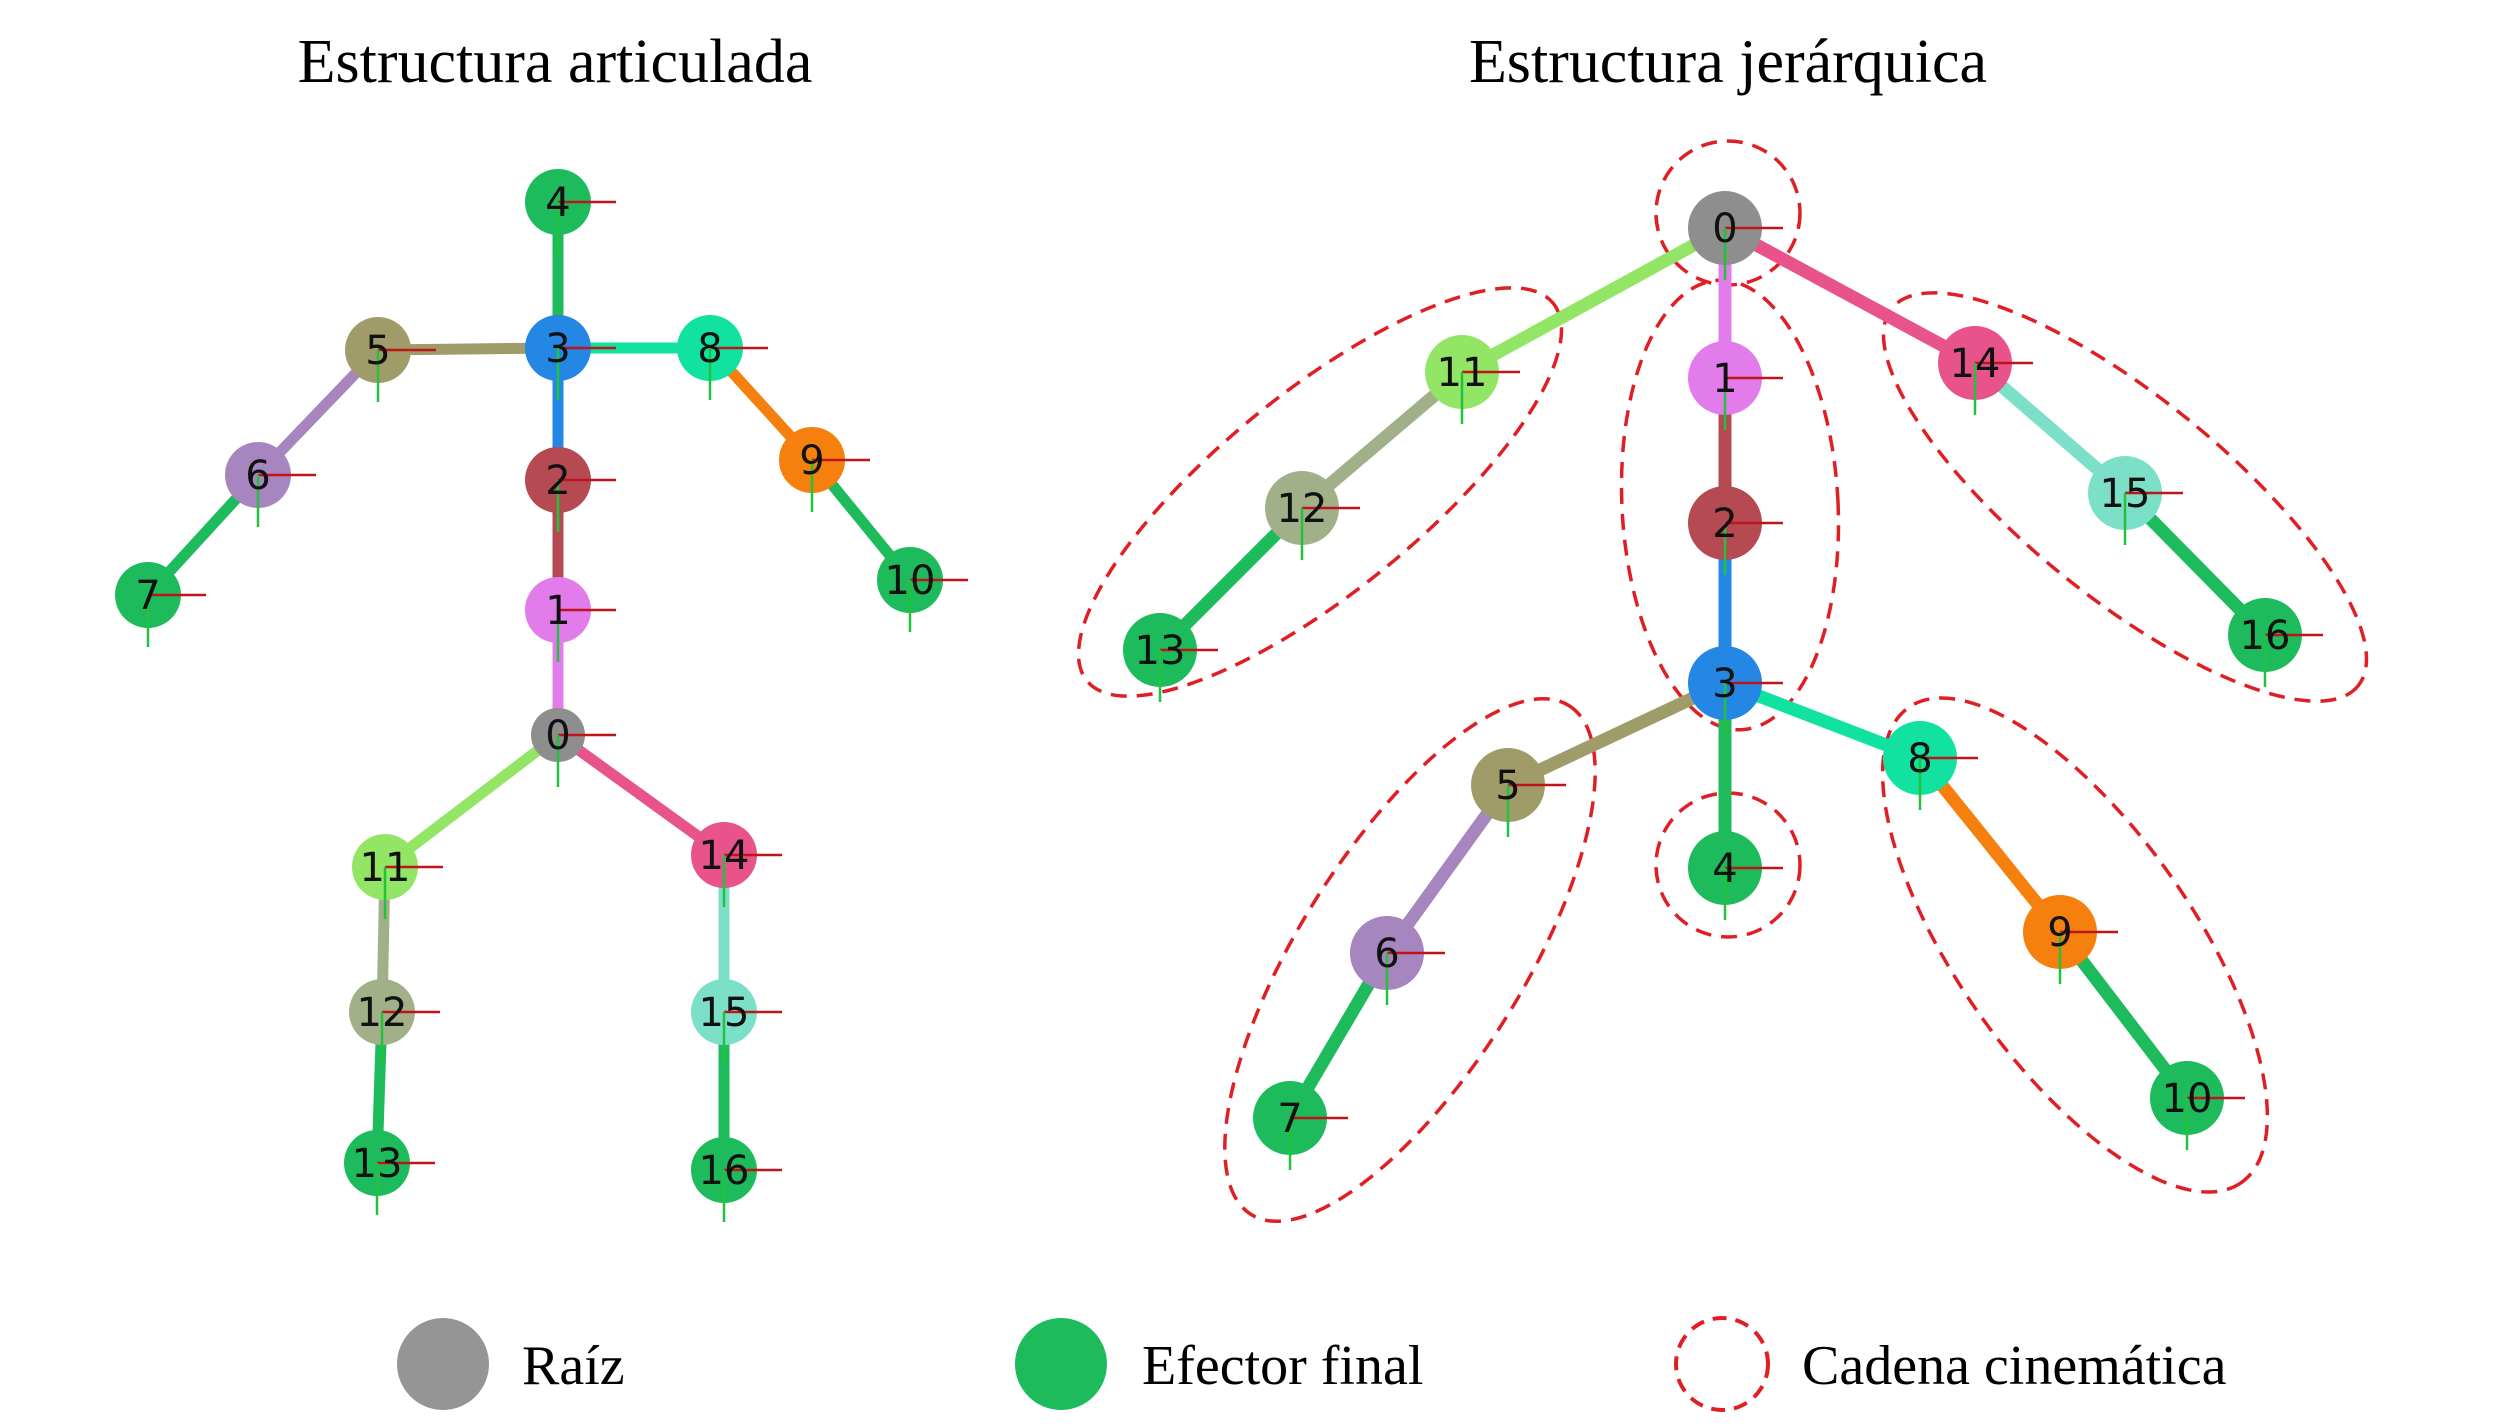 This screenshot has height=1426, width=2518. I want to click on articulated-joint-label-12: 12, so click(382, 1013).